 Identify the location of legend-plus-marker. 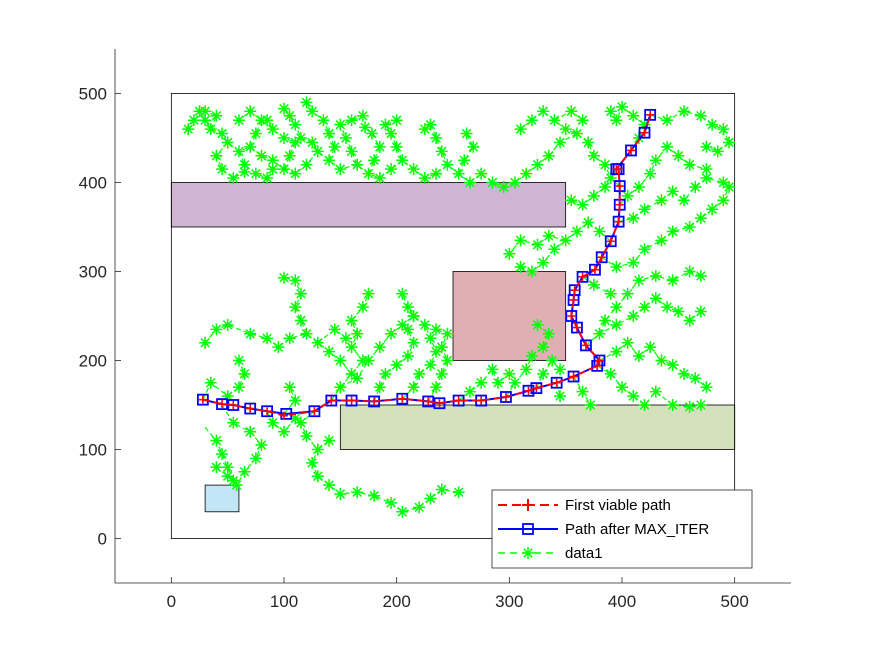
(528, 505).